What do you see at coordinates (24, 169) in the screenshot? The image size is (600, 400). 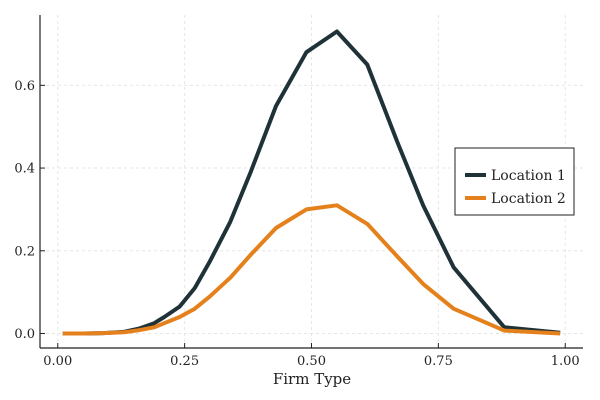 I see `y-tick-label: 0.4` at bounding box center [24, 169].